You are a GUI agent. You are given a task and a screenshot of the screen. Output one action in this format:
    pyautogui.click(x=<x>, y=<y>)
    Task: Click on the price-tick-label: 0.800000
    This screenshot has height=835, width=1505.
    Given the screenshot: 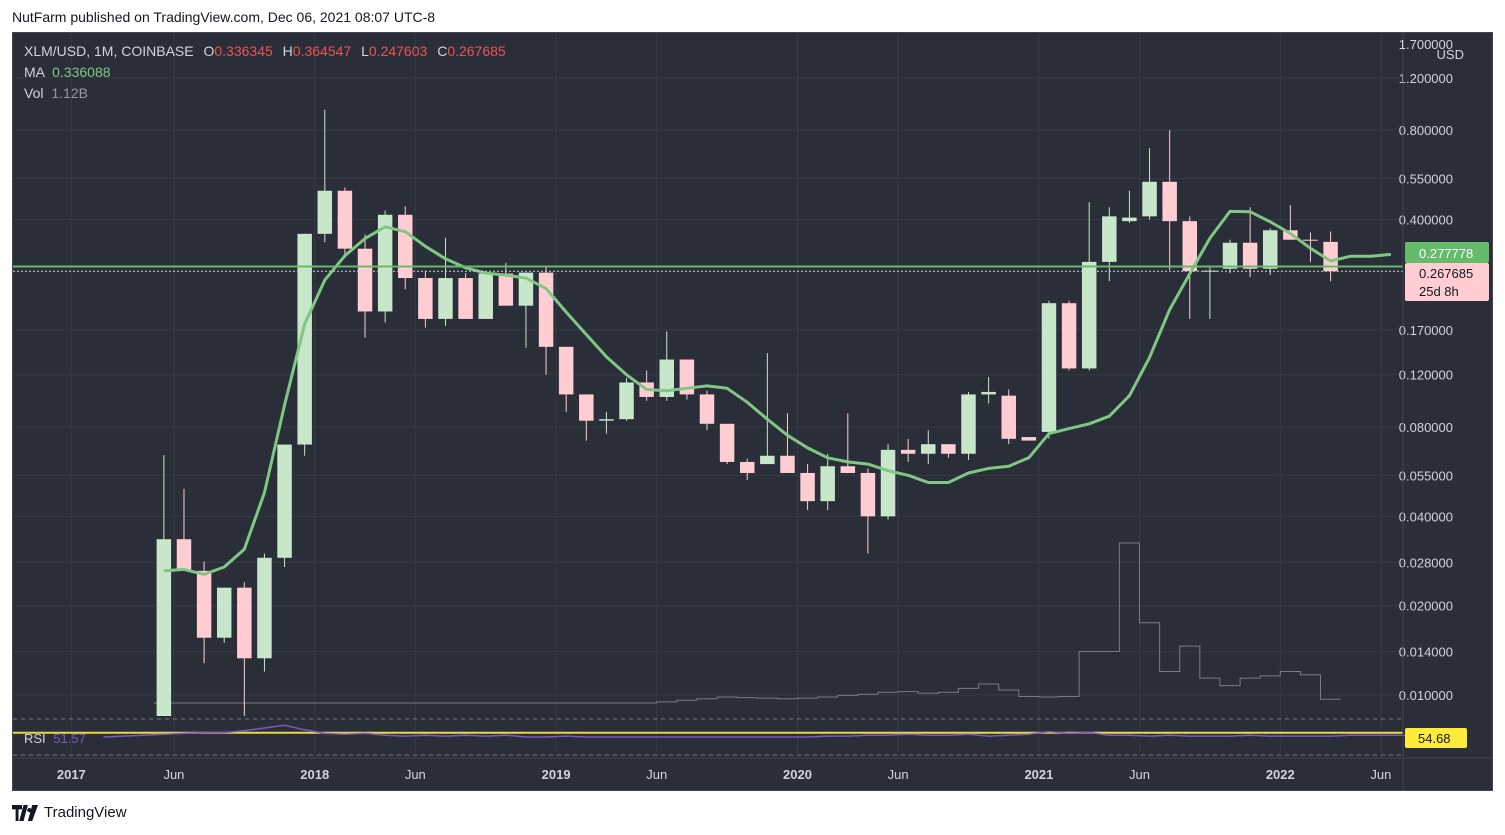 What is the action you would take?
    pyautogui.click(x=1426, y=130)
    